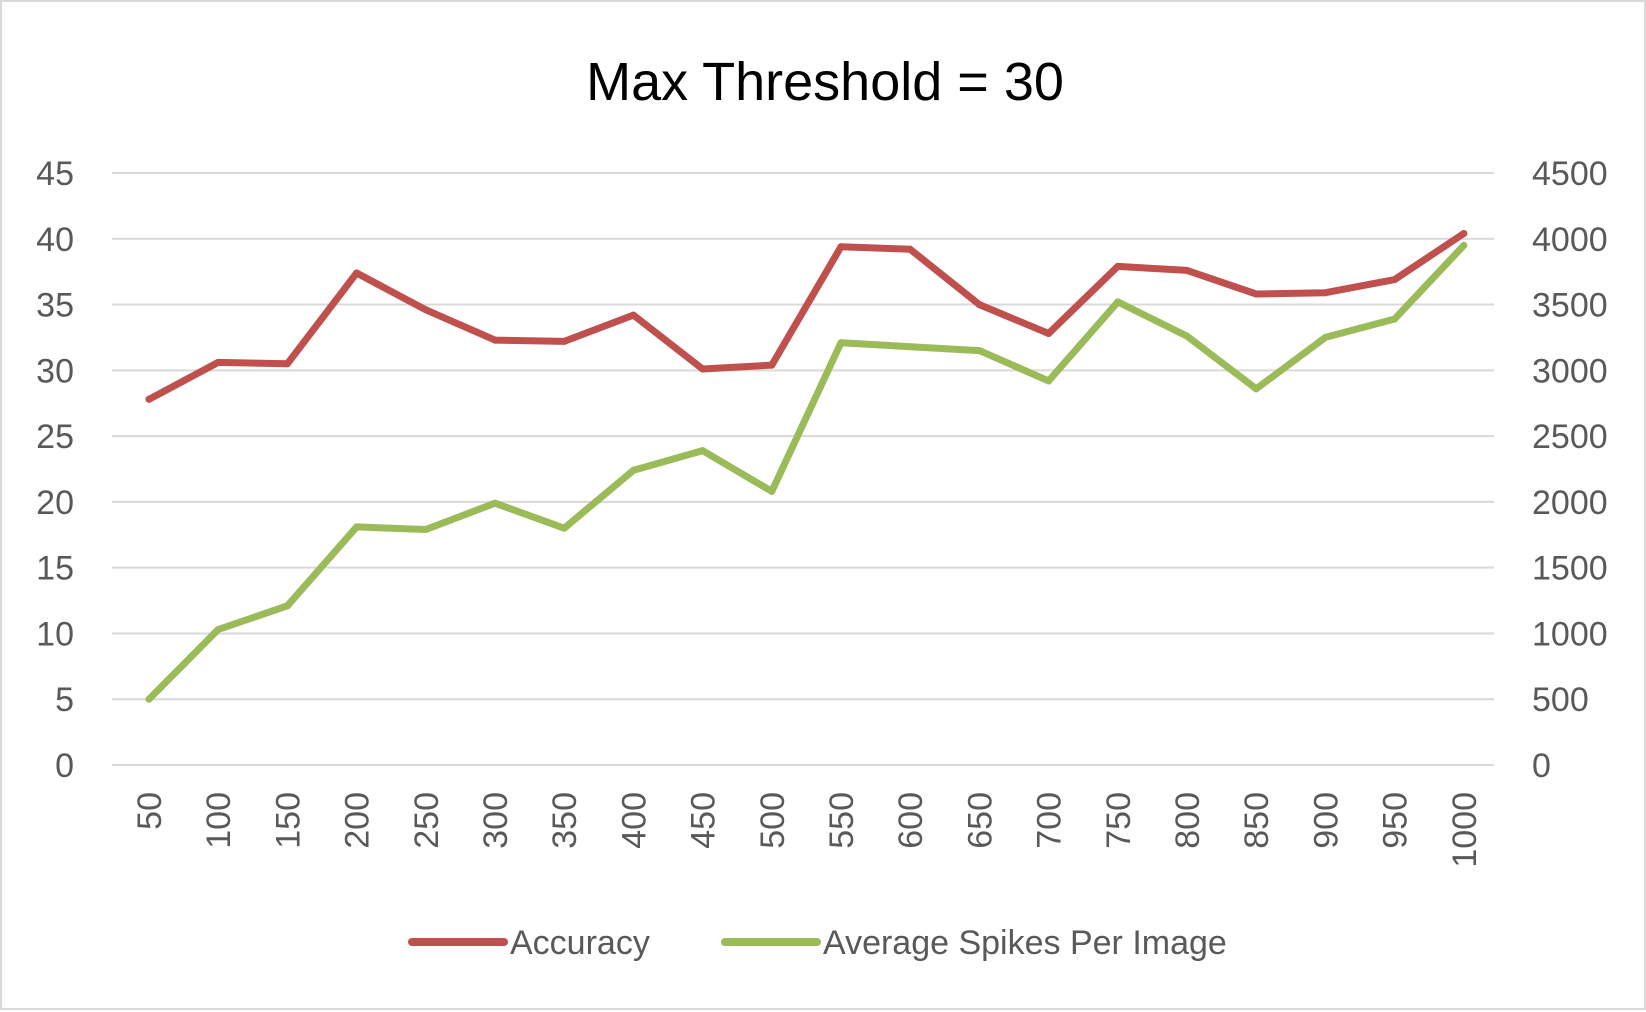  Describe the element at coordinates (55, 371) in the screenshot. I see `y-tick-label: 30` at that location.